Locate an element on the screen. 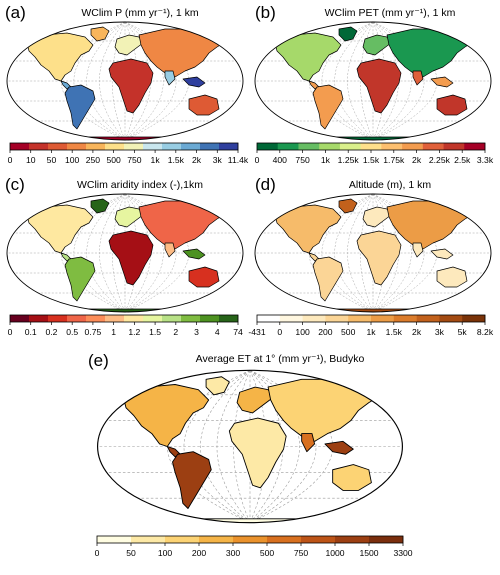 The image size is (500, 575). colorbar-tick-label: 500 is located at coordinates (267, 553).